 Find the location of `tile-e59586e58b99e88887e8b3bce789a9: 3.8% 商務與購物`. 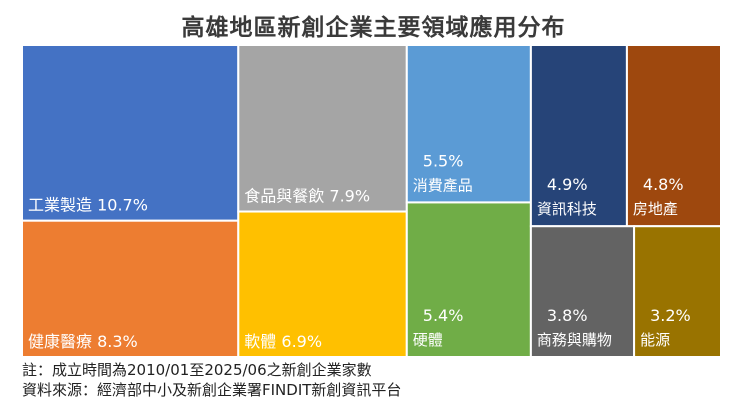

tile-e59586e58b99e88887e8b3bce789a9: 3.8% 商務與購物 is located at coordinates (582, 291).